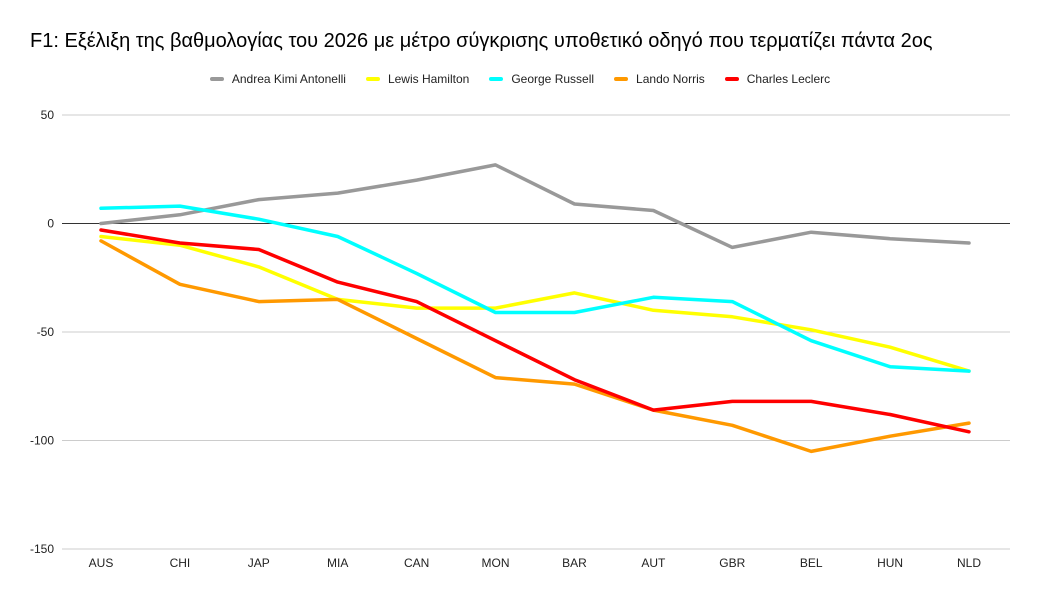  Describe the element at coordinates (731, 79) in the screenshot. I see `legend-swatch-leclerc` at that location.